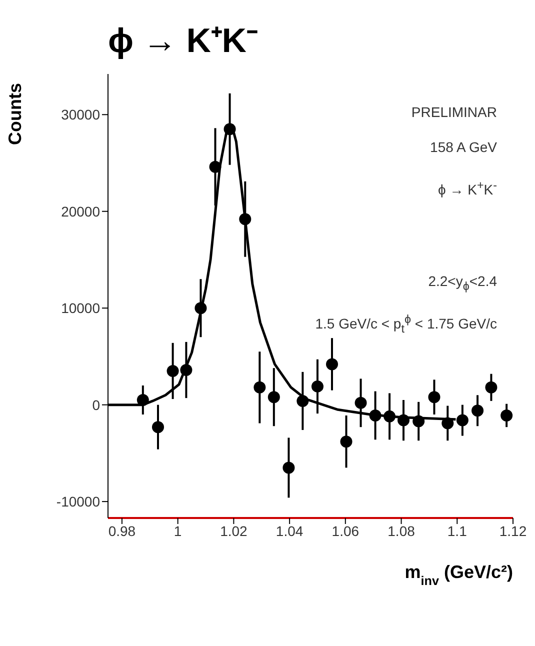 This screenshot has width=535, height=646. I want to click on x-tick-label: 1.06, so click(346, 530).